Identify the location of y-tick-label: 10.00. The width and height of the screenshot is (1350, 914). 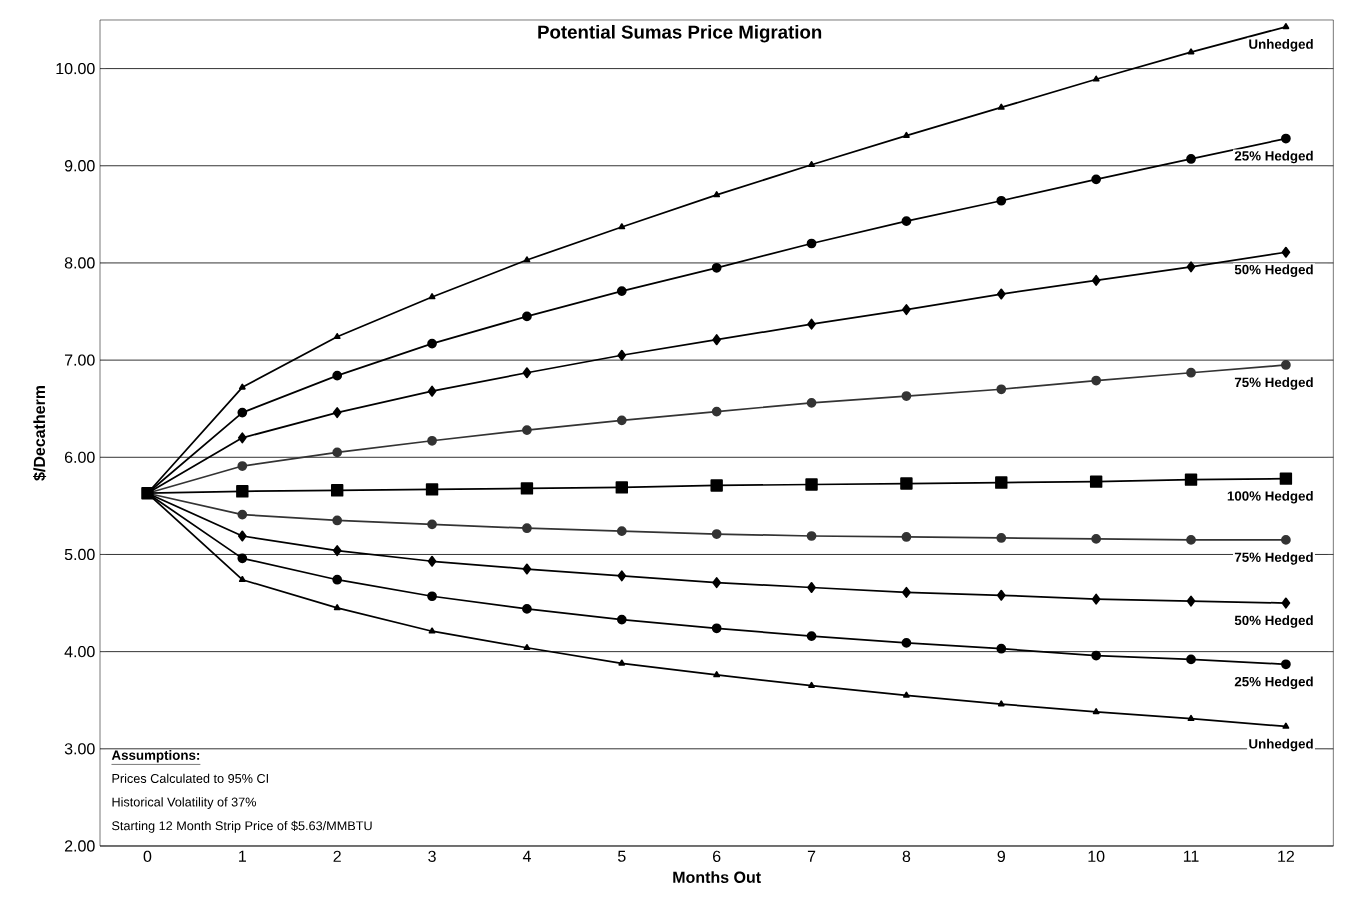
(75, 68).